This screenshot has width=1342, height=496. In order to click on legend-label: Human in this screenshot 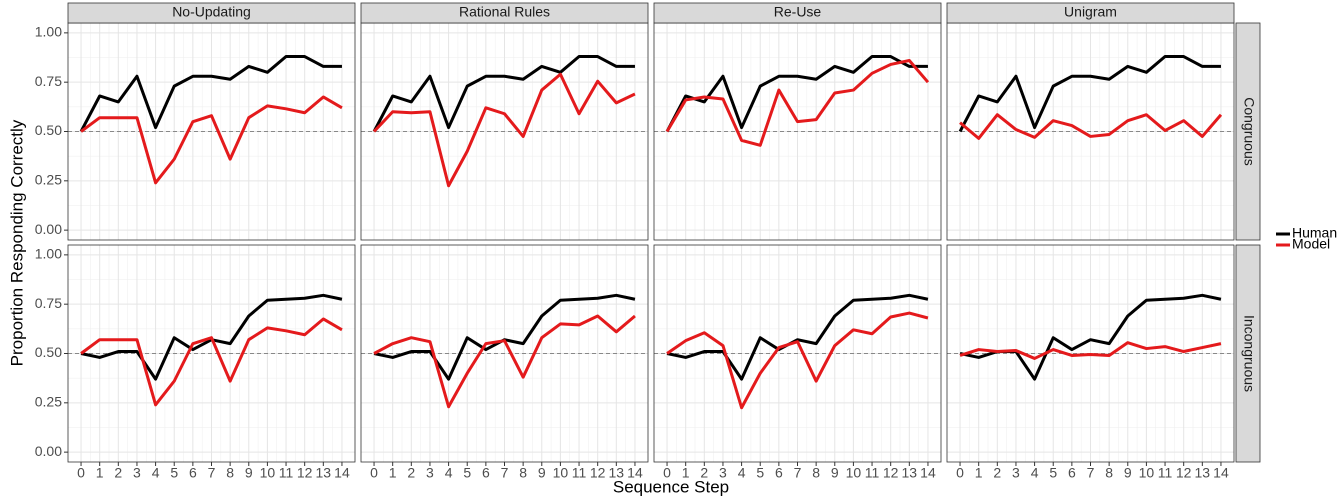, I will do `click(1314, 233)`.